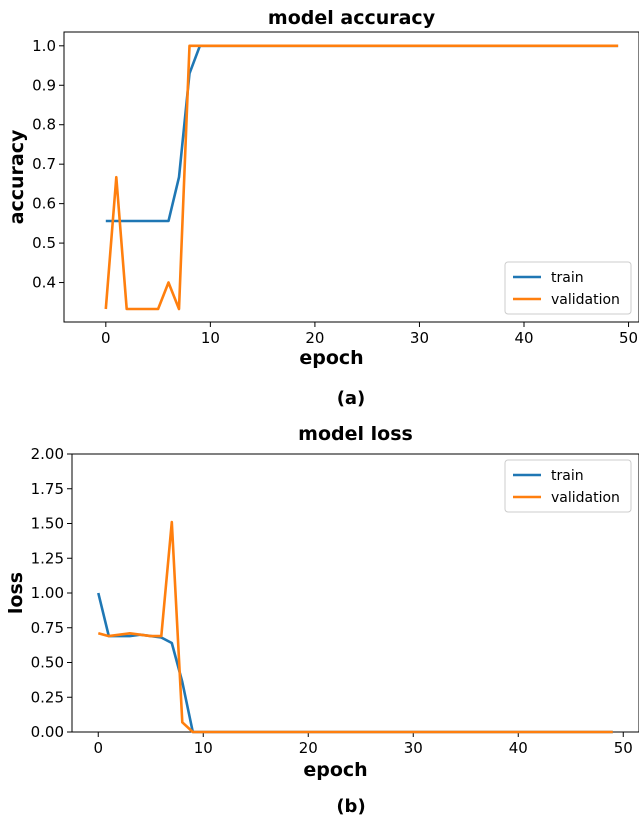  Describe the element at coordinates (47, 489) in the screenshot. I see `y-tick-label: 1.75` at that location.